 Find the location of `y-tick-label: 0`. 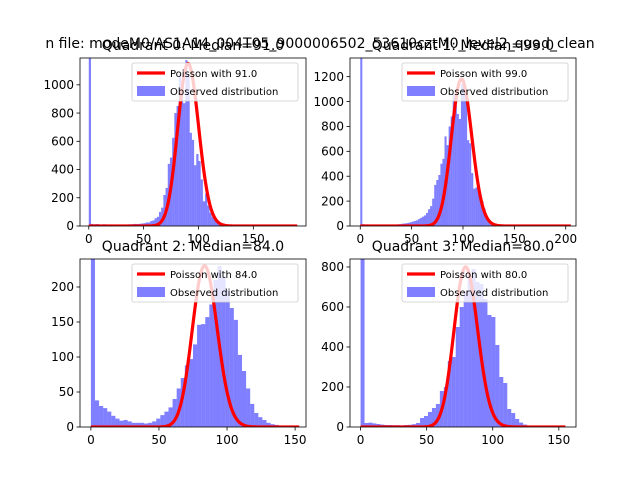

y-tick-label: 0 is located at coordinates (70, 226).